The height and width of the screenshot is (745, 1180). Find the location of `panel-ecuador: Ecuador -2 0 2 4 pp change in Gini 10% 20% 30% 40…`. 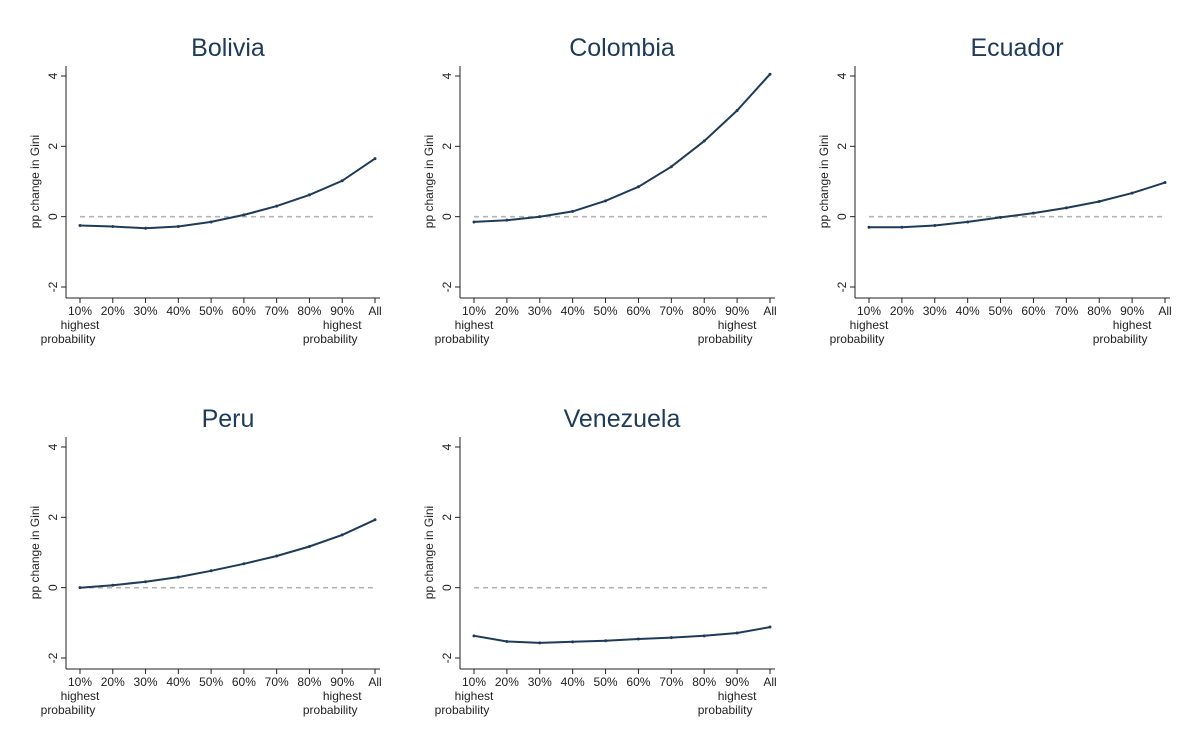

panel-ecuador: Ecuador -2 0 2 4 pp change in Gini 10% 20% 30% 40… is located at coordinates (994, 190).